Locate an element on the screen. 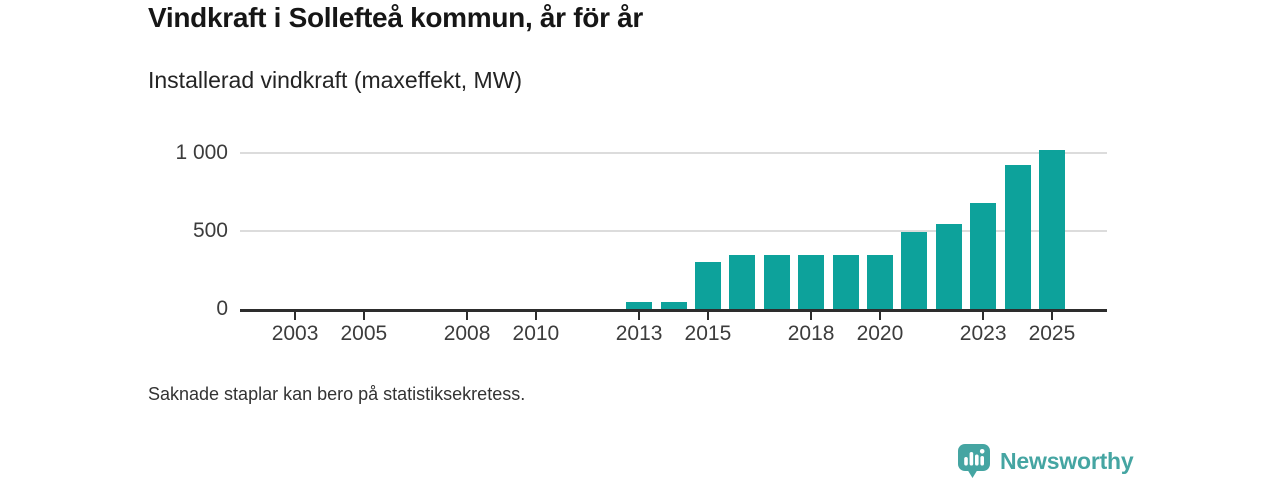  x-tick-label-2025: 2025 is located at coordinates (1052, 333).